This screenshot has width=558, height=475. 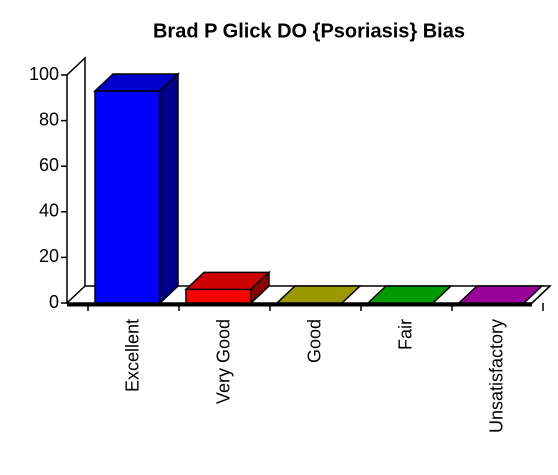 What do you see at coordinates (44, 74) in the screenshot?
I see `y-tick-label: 100` at bounding box center [44, 74].